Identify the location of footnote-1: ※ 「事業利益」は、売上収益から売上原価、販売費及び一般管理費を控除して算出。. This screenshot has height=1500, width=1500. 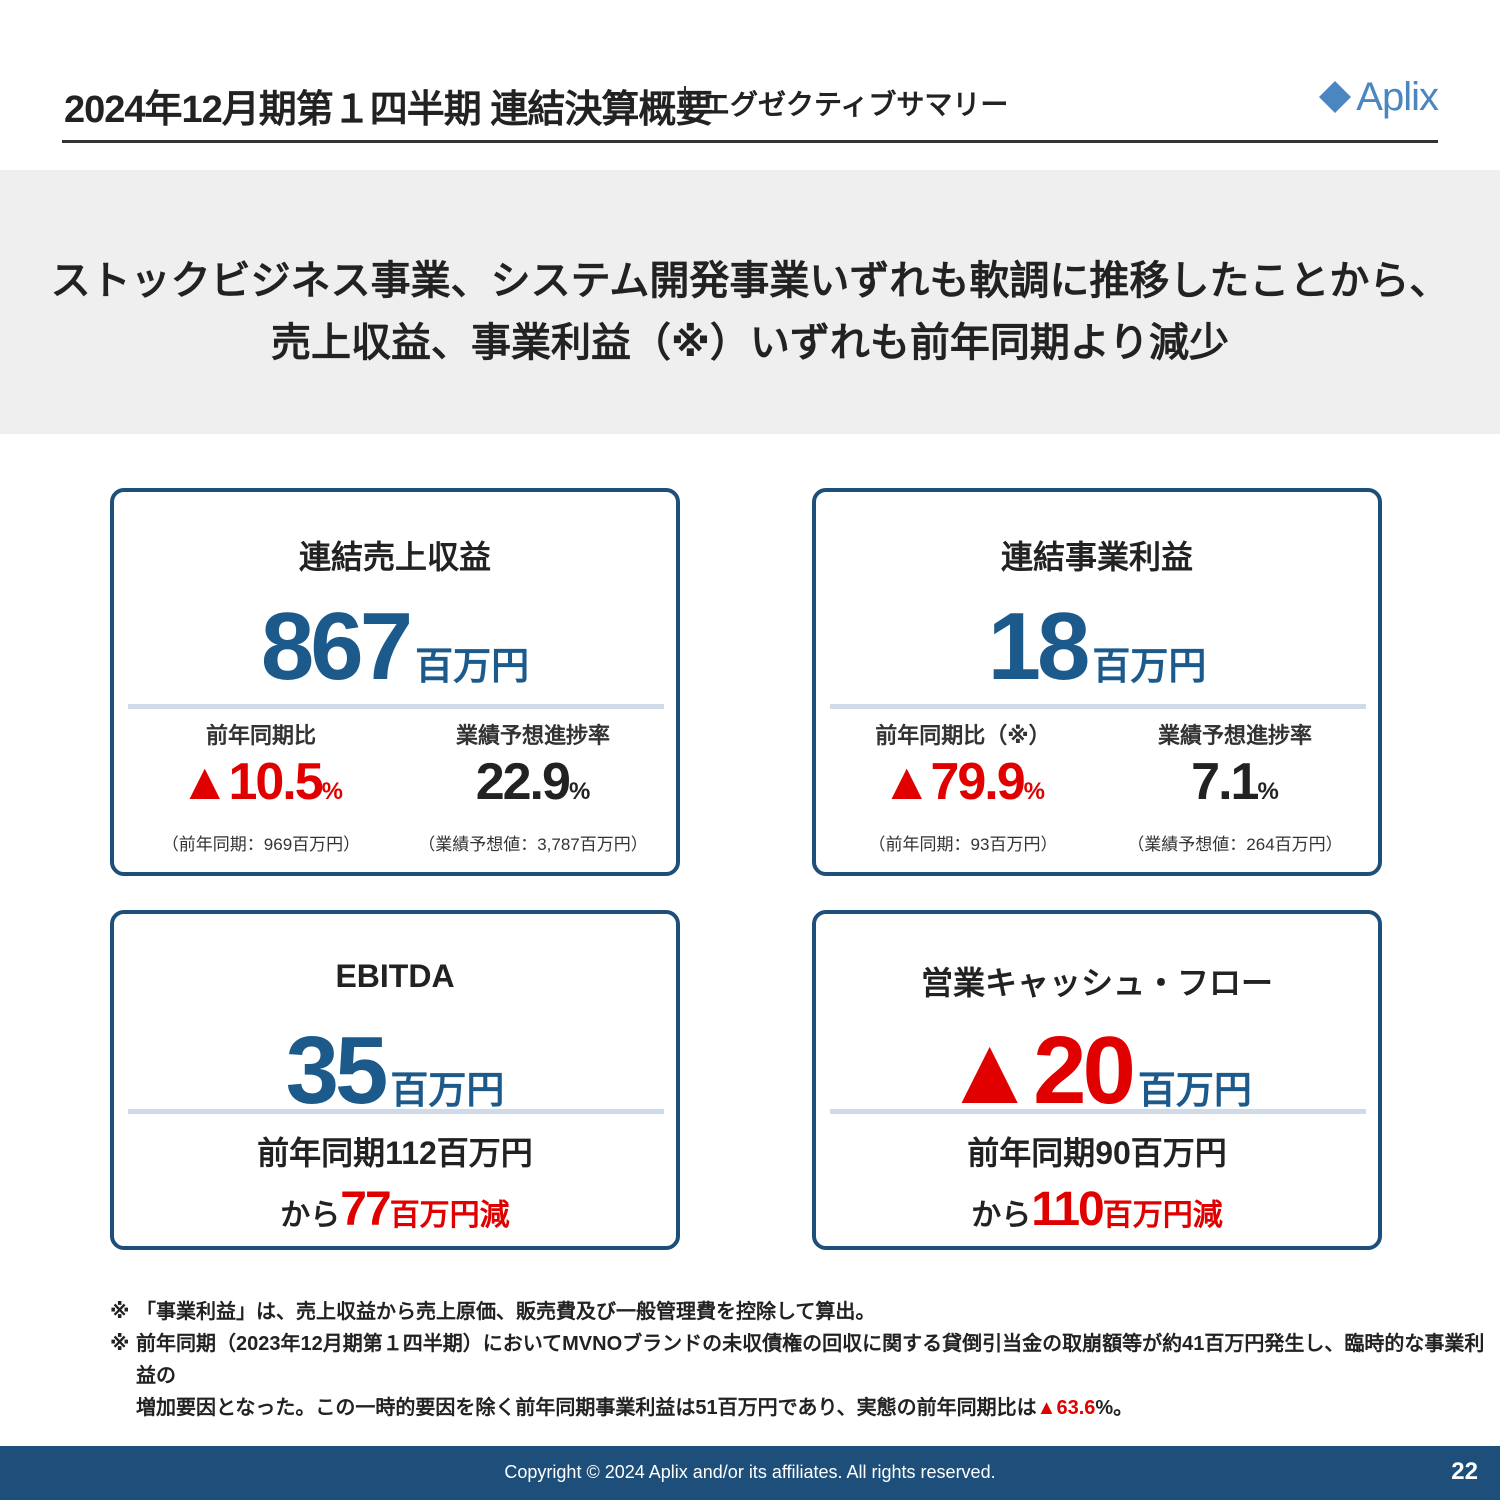
(800, 1312).